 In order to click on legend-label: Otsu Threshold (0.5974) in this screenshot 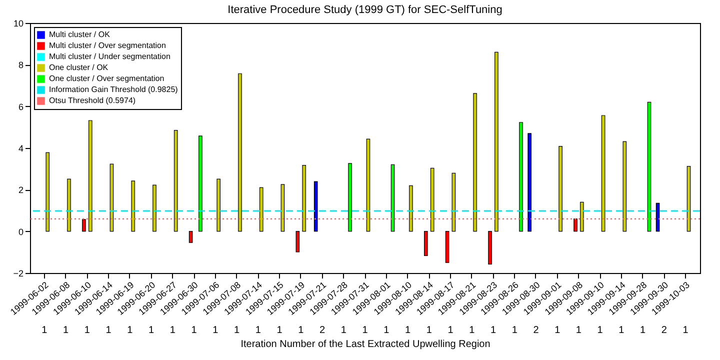, I will do `click(92, 100)`.